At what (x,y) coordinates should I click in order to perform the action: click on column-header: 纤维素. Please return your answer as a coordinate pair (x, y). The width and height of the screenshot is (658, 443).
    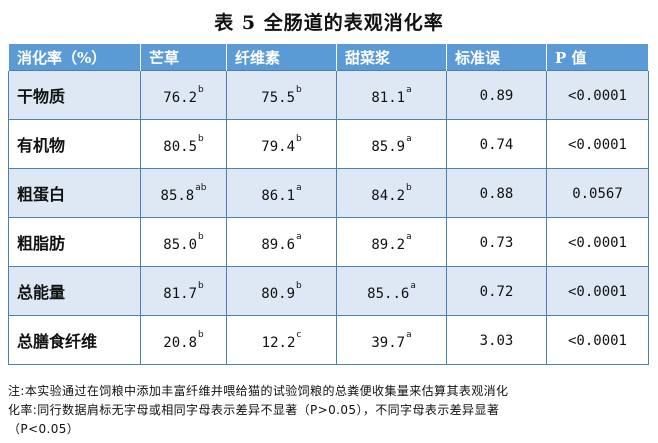
    Looking at the image, I should click on (281, 57).